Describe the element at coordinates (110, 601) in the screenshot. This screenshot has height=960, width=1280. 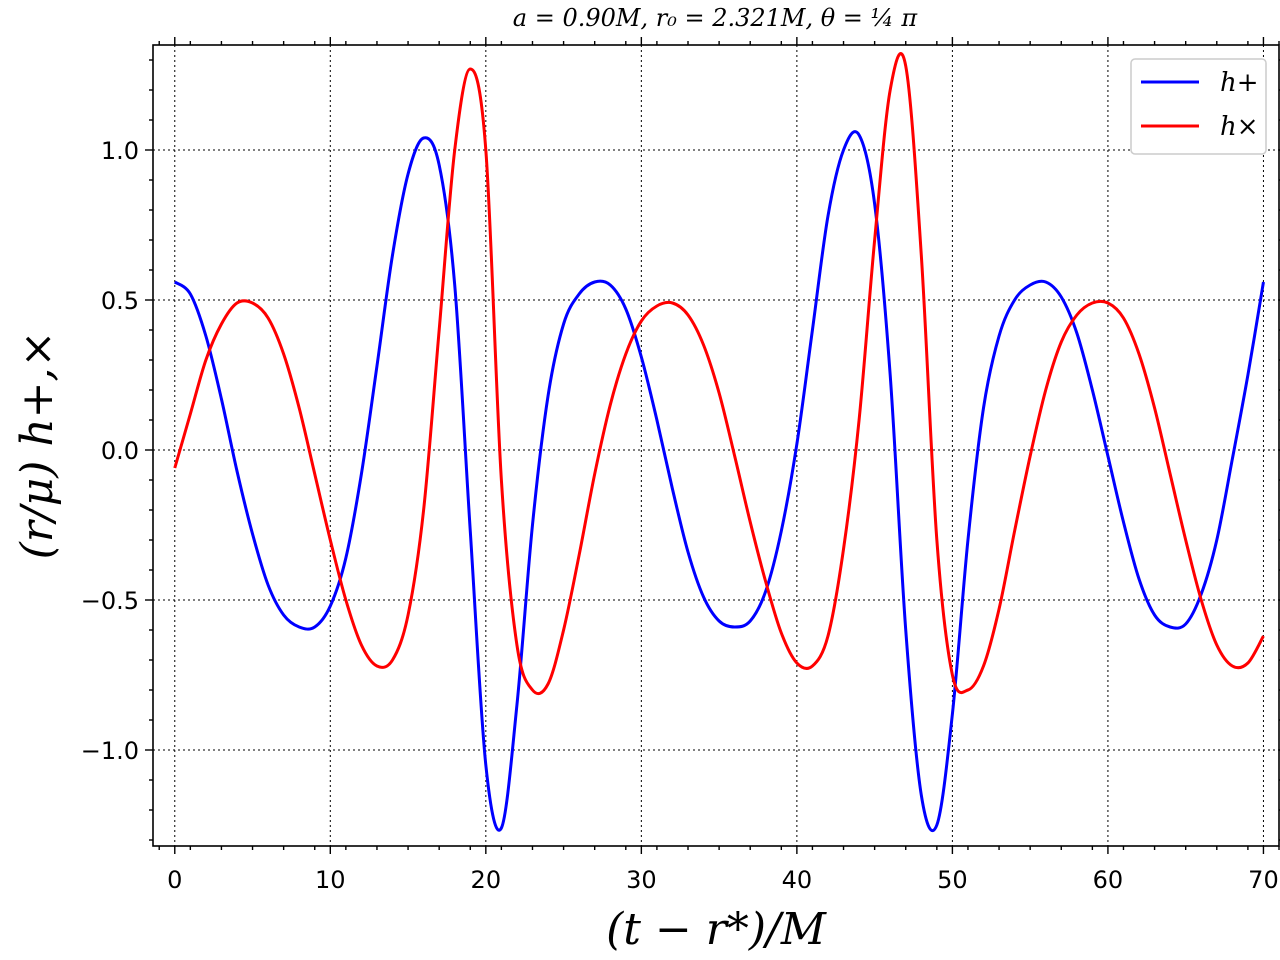
I see `y-tick-label: −0.5` at that location.